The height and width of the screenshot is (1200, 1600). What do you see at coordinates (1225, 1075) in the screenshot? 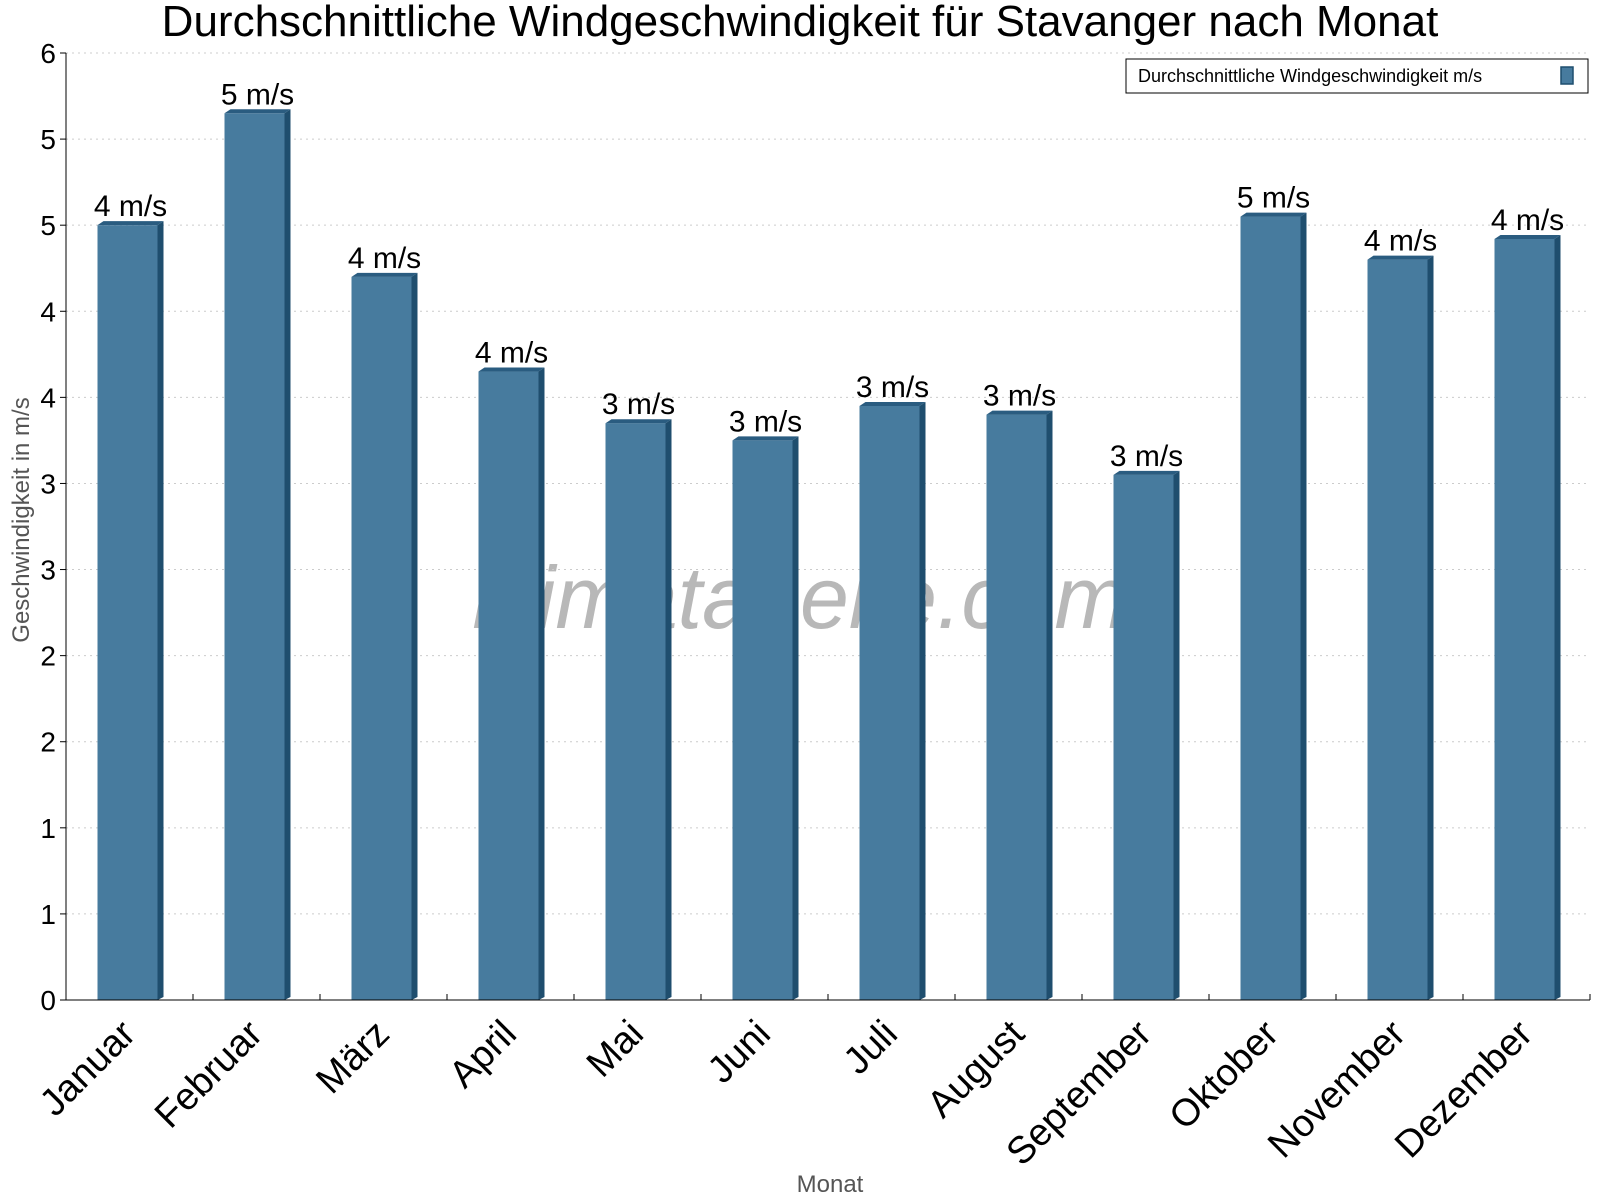
I see `x-tick-label: Oktober` at bounding box center [1225, 1075].